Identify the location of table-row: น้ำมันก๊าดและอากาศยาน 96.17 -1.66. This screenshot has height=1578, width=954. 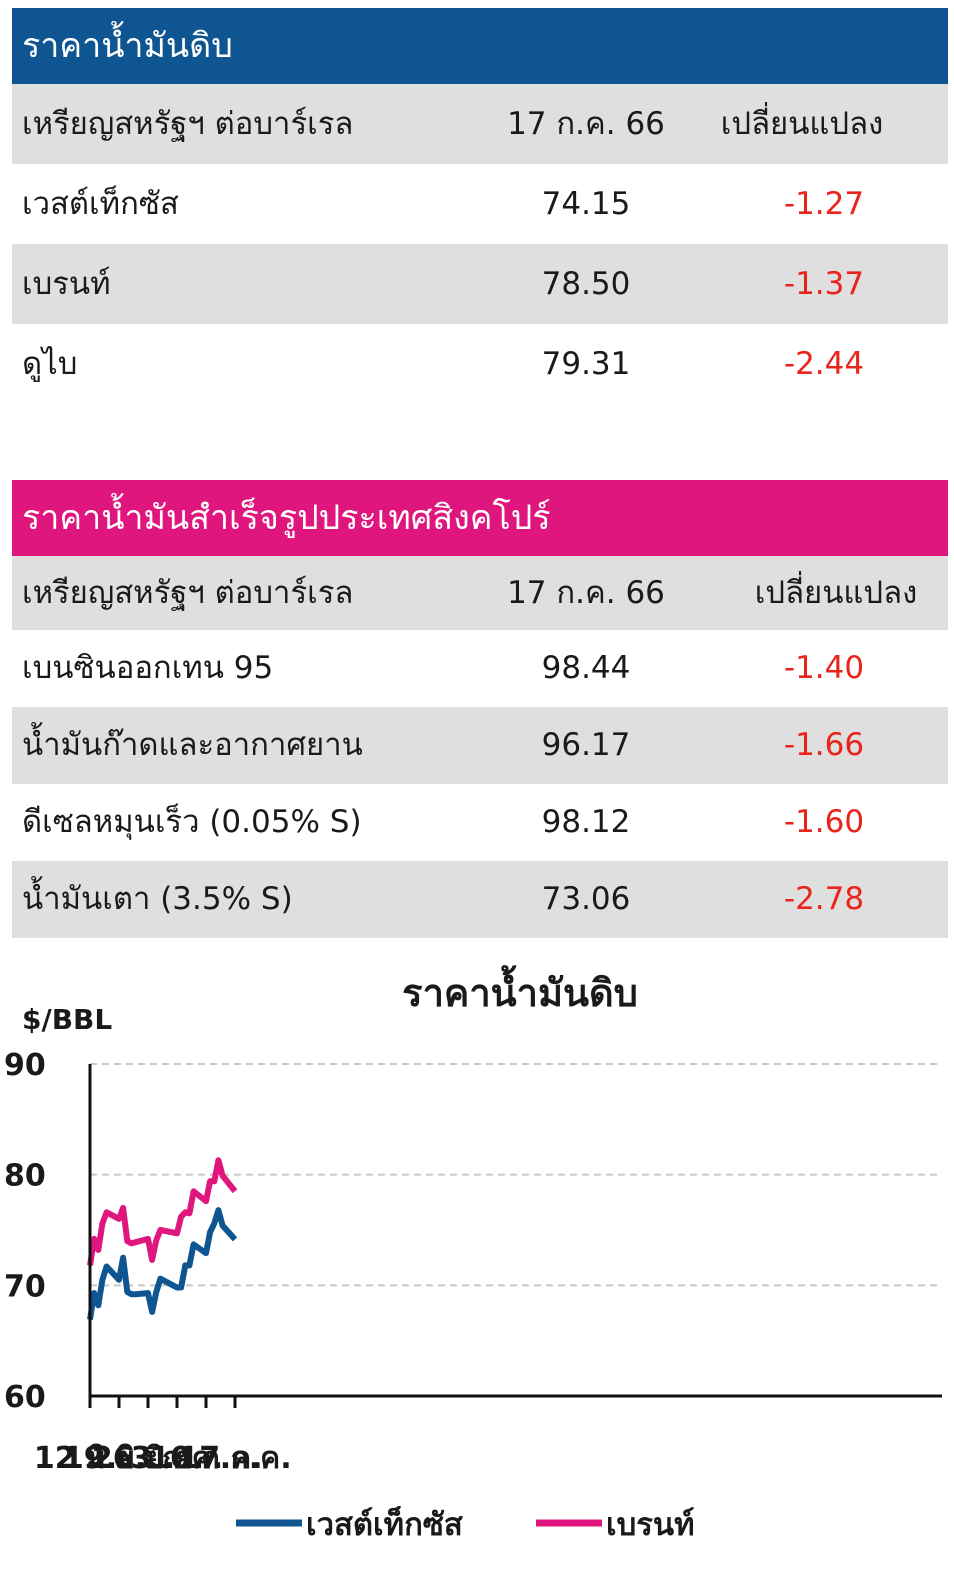
(480, 745).